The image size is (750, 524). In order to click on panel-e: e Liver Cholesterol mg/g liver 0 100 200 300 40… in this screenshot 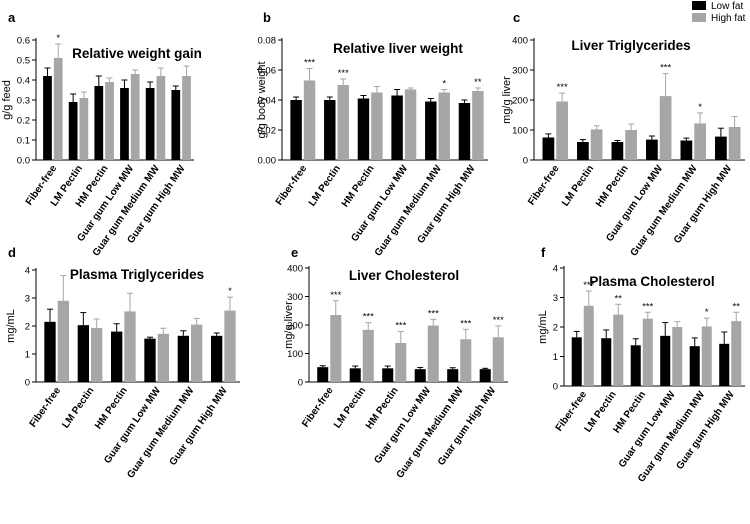, I will do `click(395, 362)`.